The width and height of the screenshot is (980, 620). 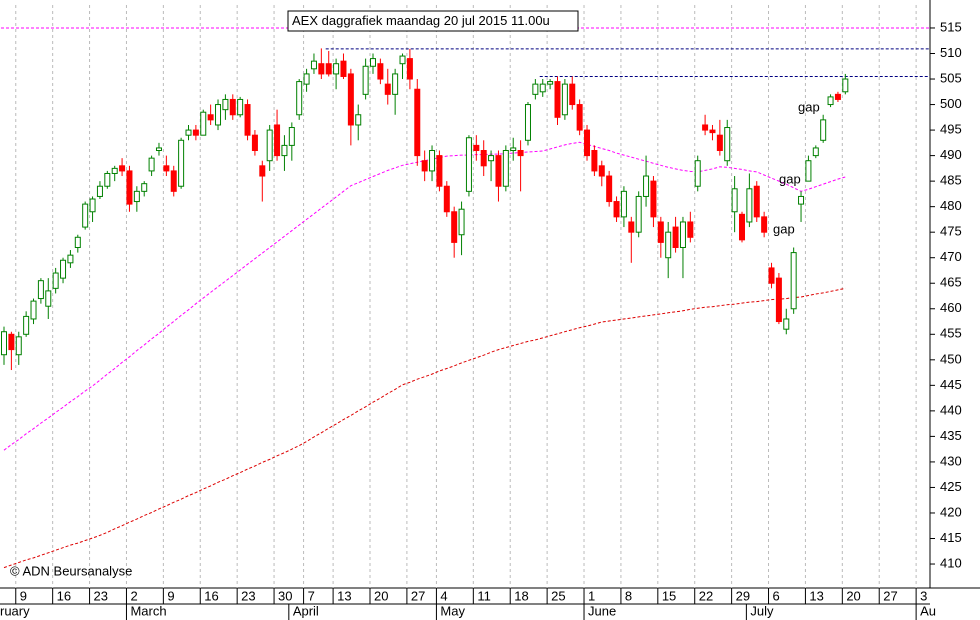 I want to click on x-tick-label: 8, so click(x=628, y=595).